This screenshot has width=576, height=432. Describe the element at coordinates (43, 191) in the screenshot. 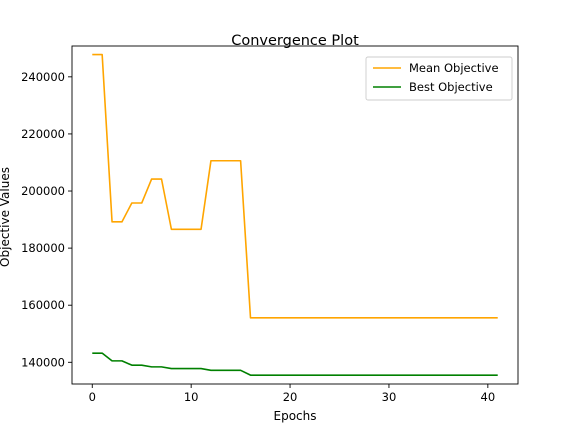

I see `y-tick-label: 200000` at that location.